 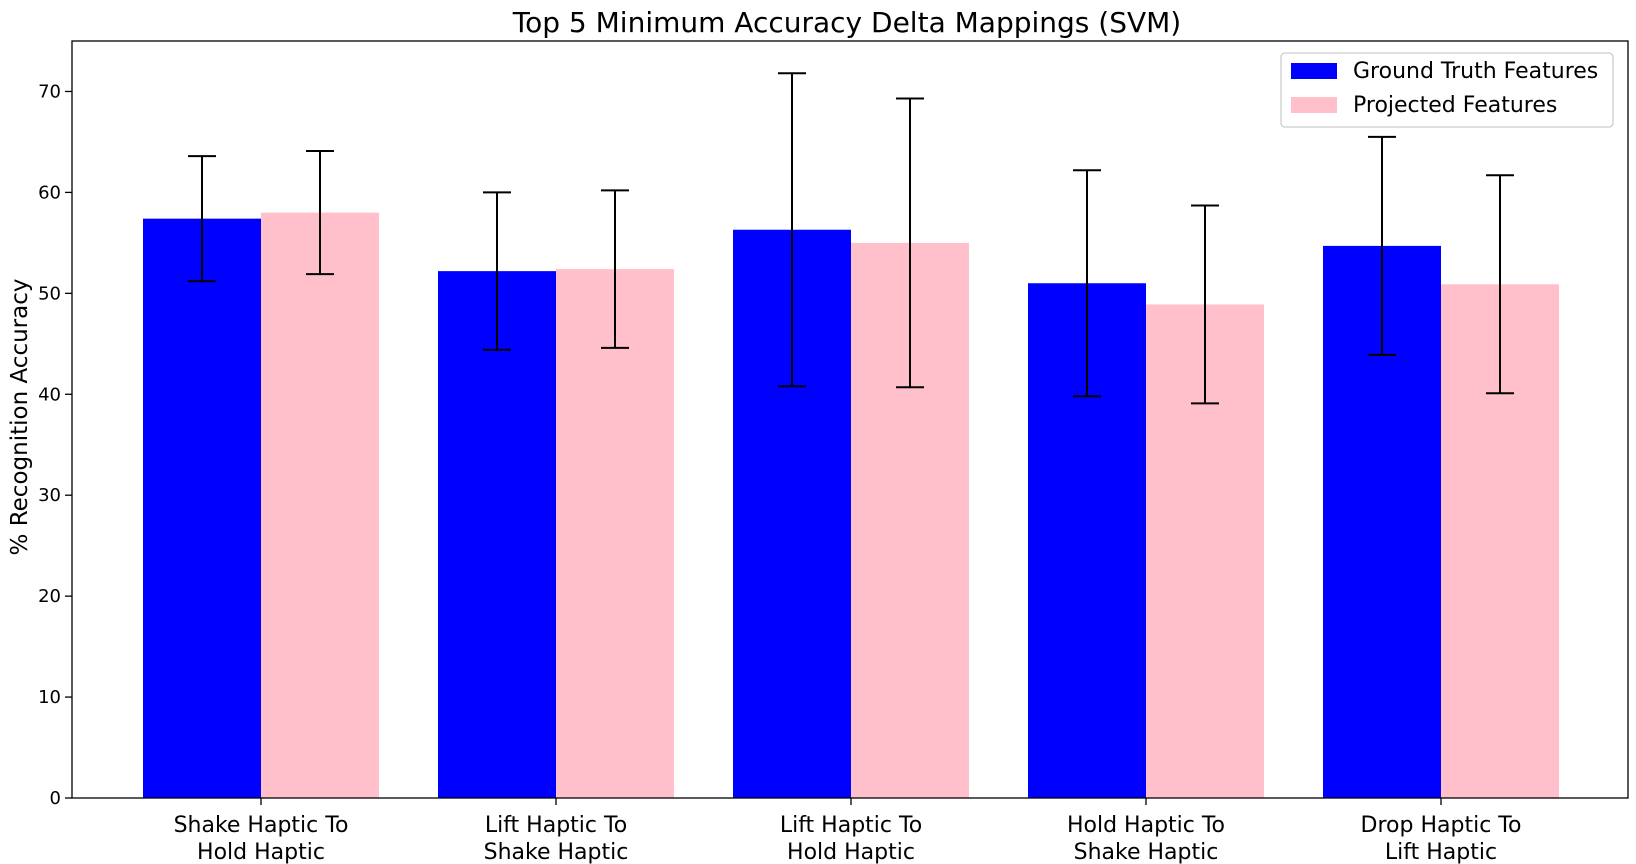 I want to click on x-tick-label: Lift Haptic To Shake Haptic, so click(x=556, y=838).